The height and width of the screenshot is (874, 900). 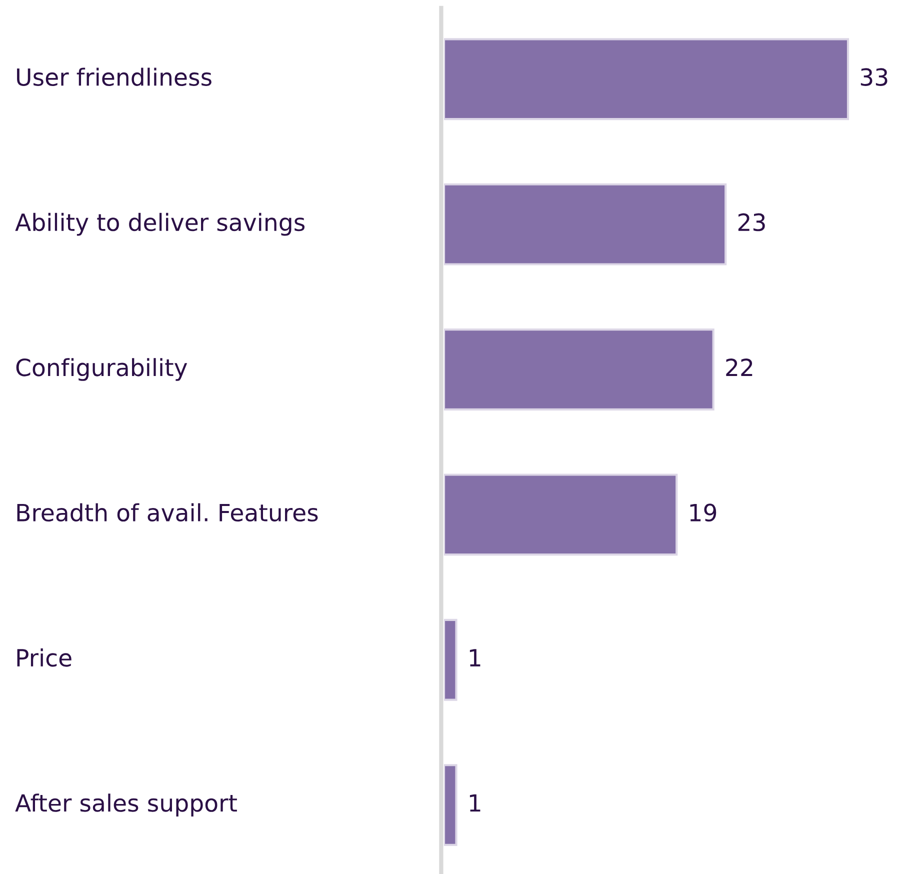 I want to click on data-label: 23, so click(x=751, y=222).